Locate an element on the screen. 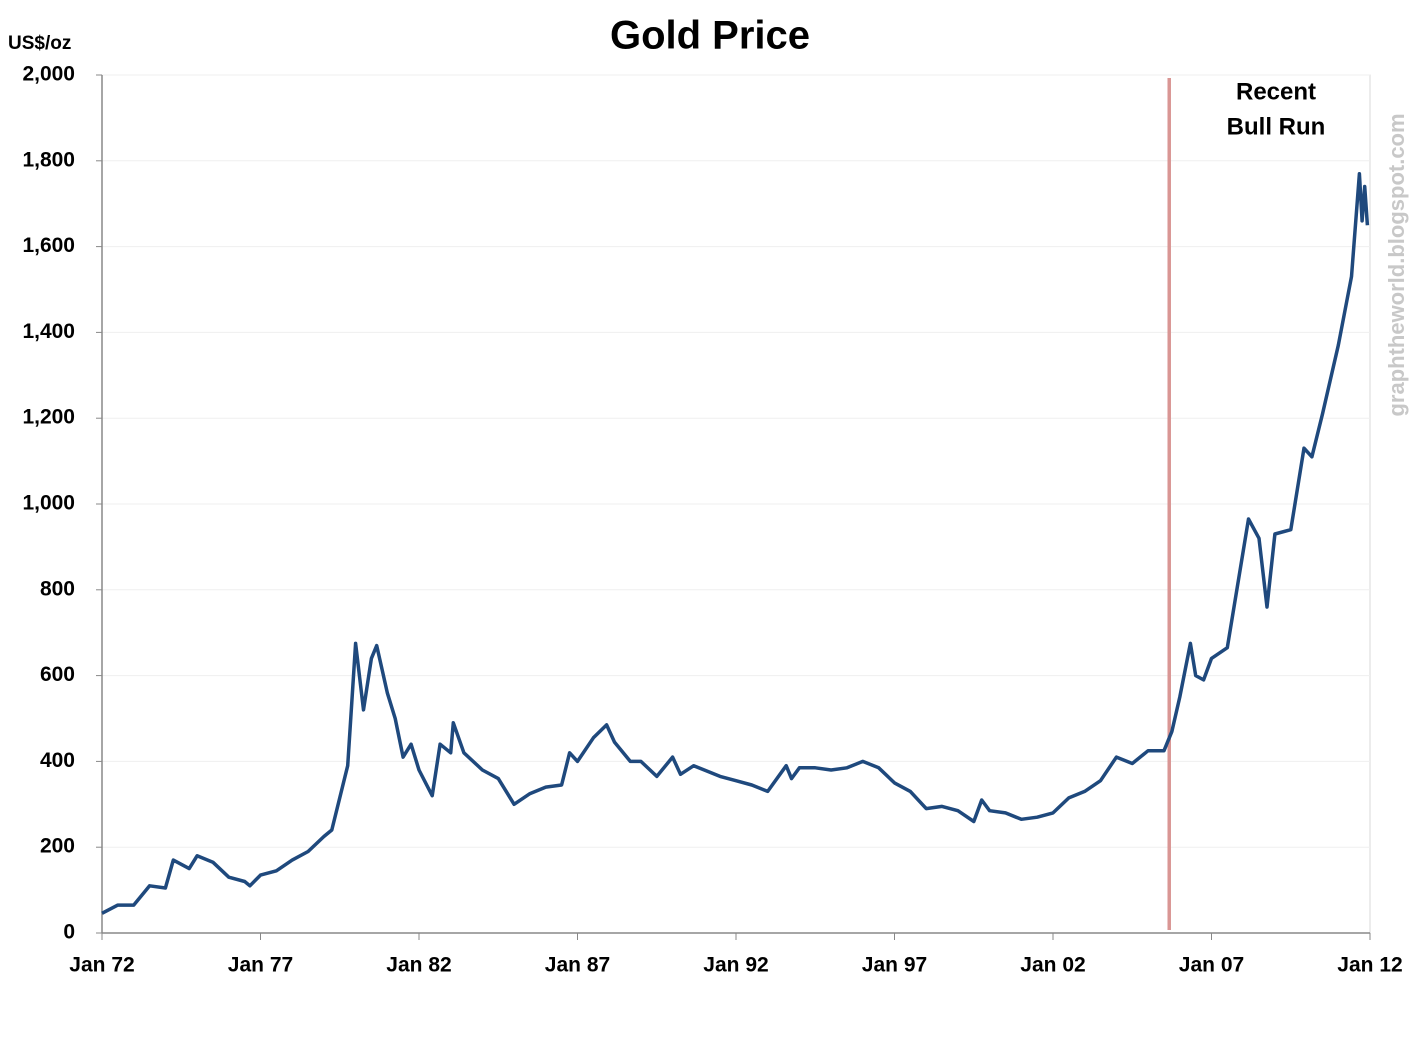  x-tick-label: Jan 02 is located at coordinates (1052, 965).